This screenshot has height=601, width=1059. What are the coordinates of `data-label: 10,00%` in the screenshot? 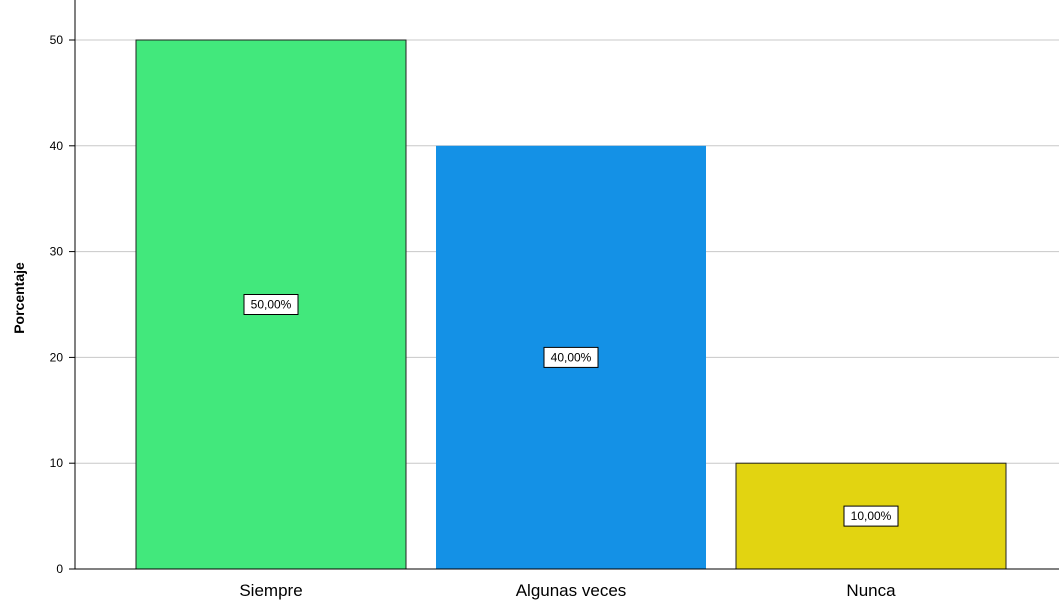 It's located at (871, 516).